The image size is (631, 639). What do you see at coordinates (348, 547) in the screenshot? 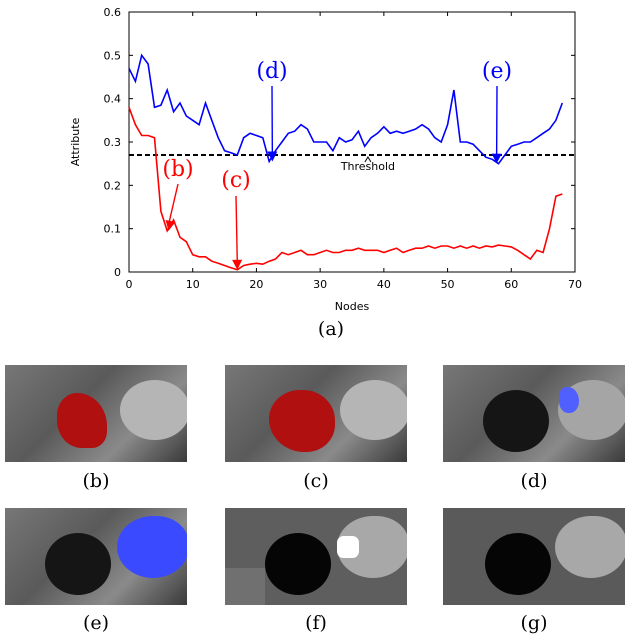
I see `white-region` at bounding box center [348, 547].